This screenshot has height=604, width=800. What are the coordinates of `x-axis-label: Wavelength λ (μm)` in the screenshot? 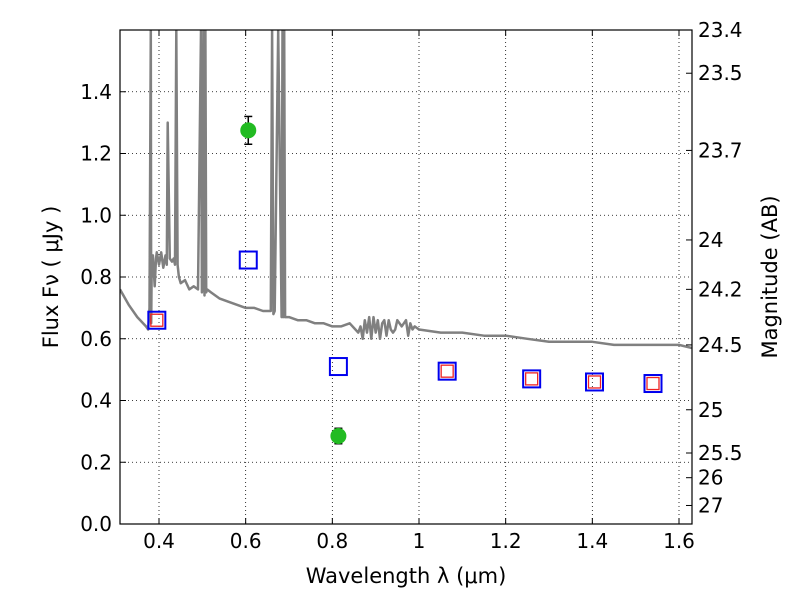 It's located at (406, 576).